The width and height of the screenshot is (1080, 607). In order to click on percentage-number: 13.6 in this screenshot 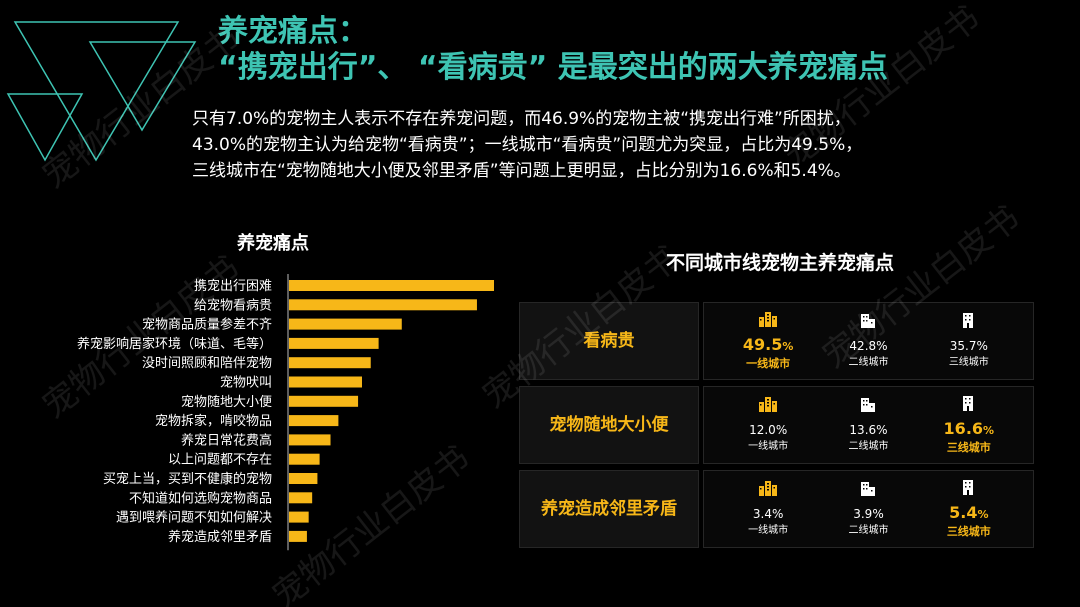, I will do `click(863, 430)`.